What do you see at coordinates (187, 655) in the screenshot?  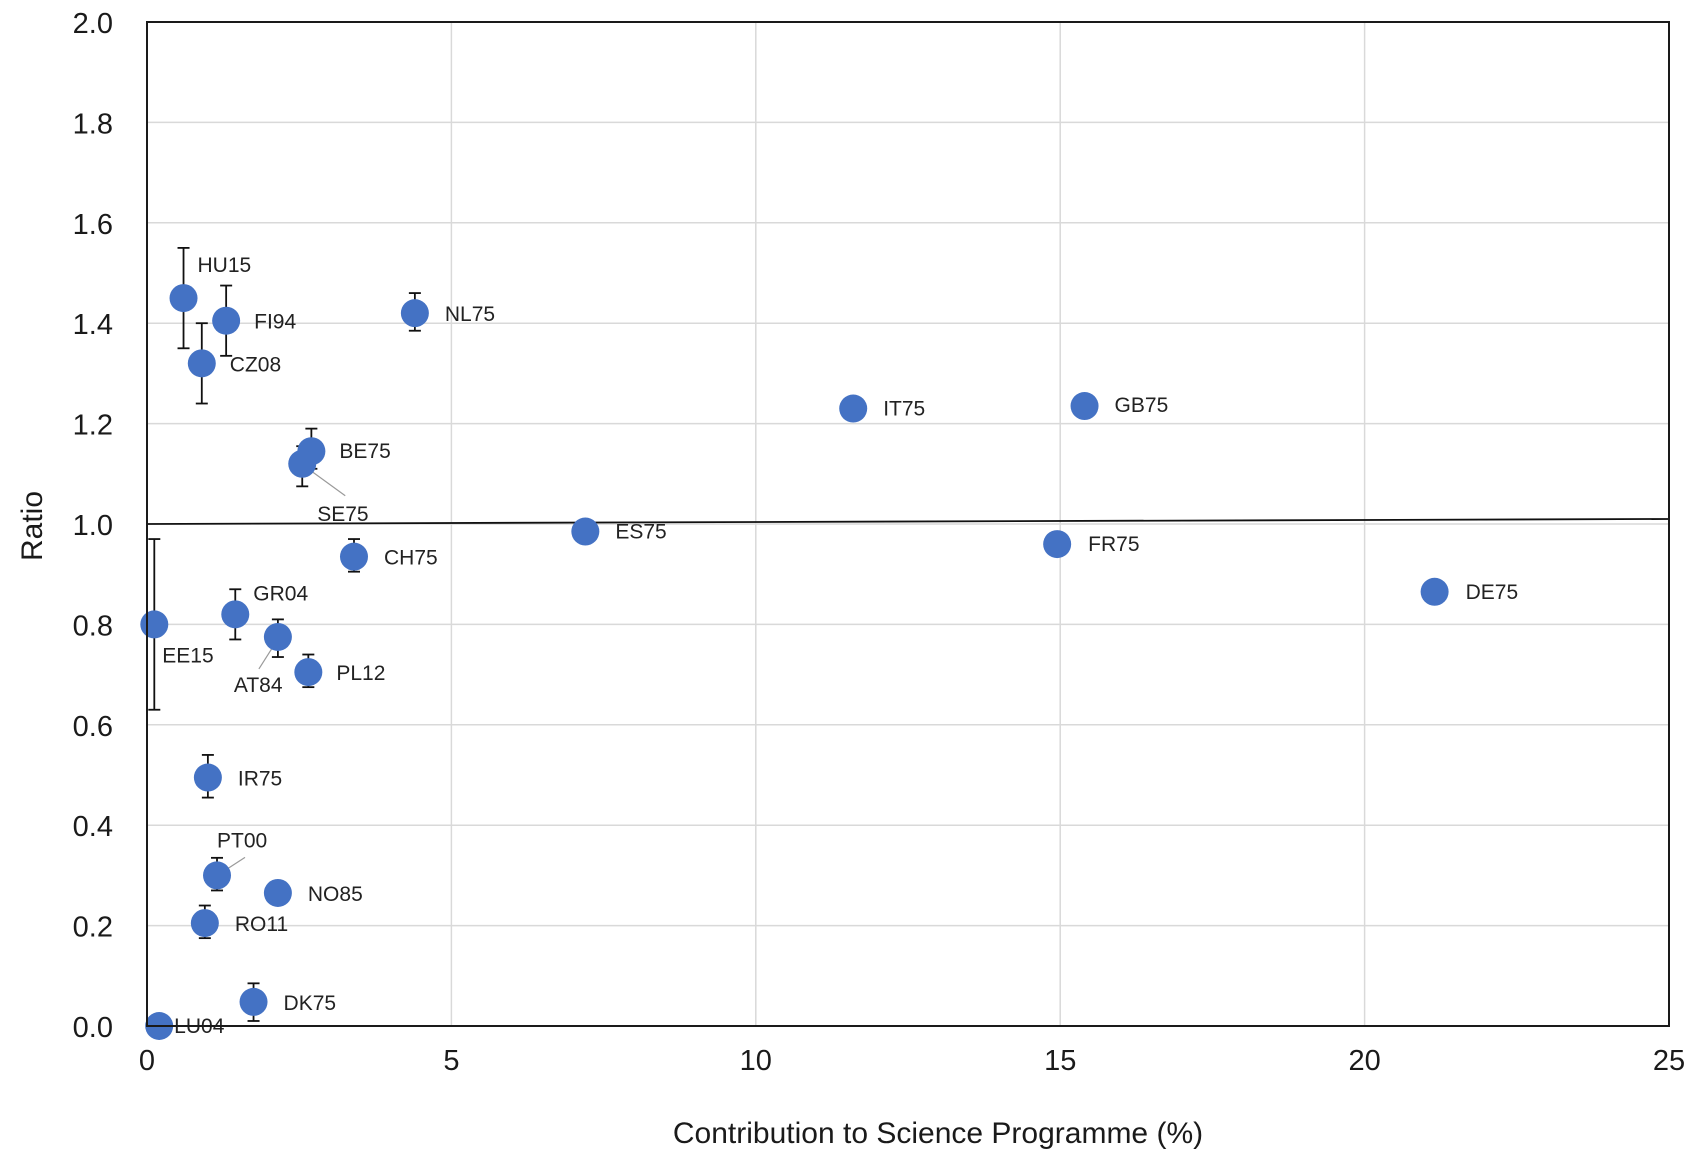 I see `data-point-label: EE15` at bounding box center [187, 655].